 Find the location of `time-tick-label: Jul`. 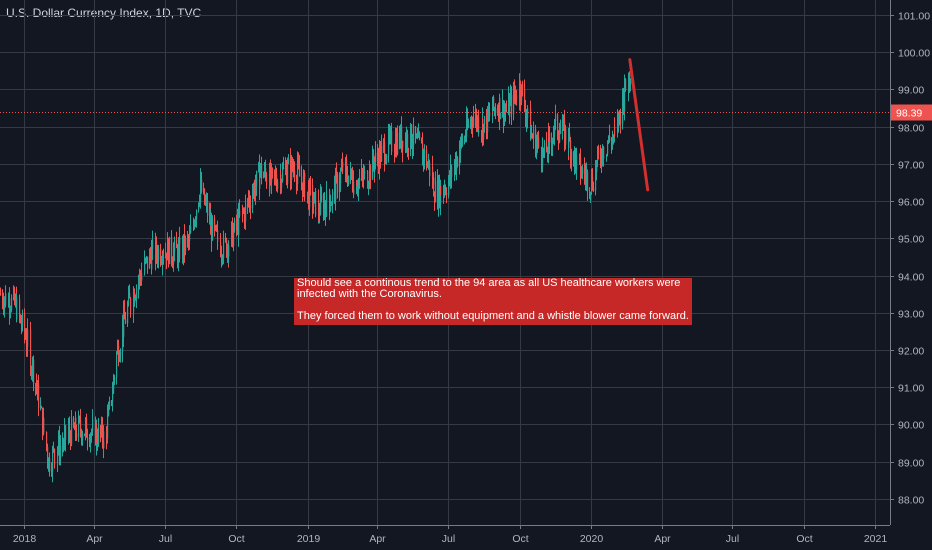

time-tick-label: Jul is located at coordinates (732, 539).